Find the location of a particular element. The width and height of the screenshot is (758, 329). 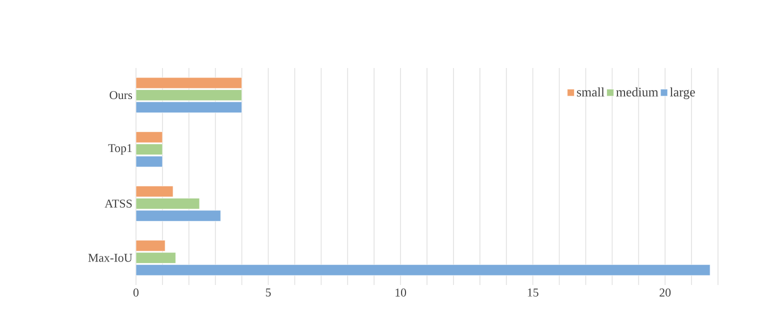

y-tick-label: ATSS is located at coordinates (118, 204).